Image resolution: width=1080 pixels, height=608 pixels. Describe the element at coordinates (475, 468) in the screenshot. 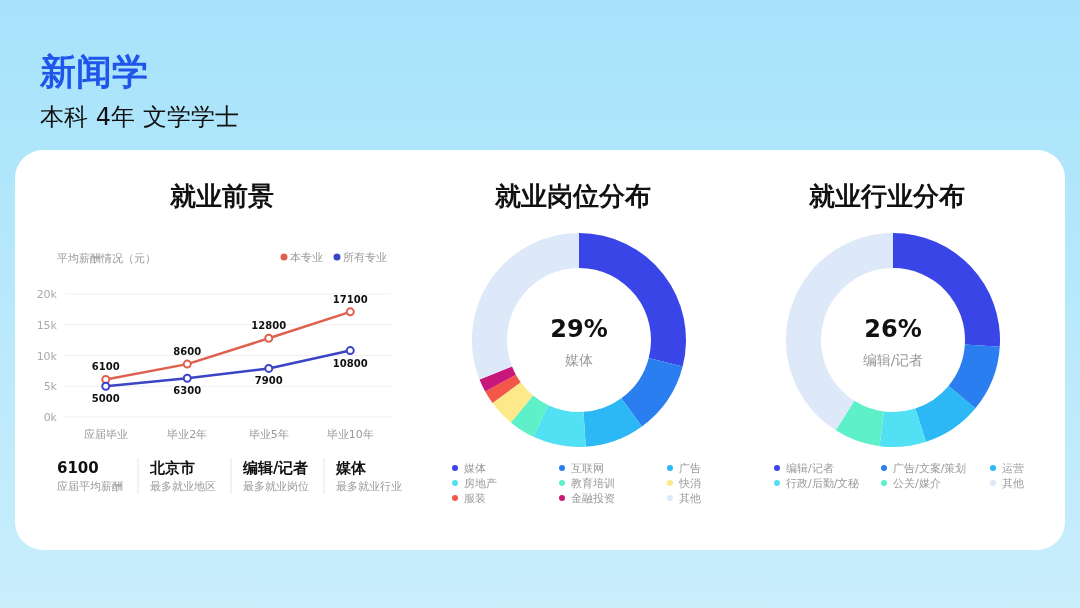

I see `legend-label: 媒体` at that location.